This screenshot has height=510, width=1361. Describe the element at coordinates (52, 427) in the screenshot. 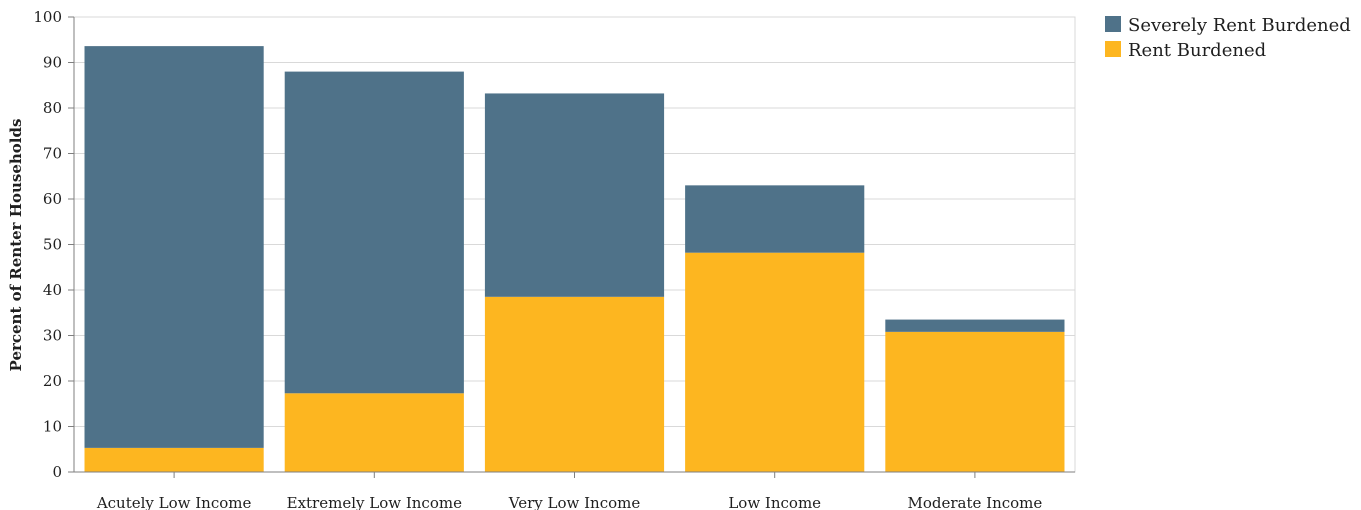

I see `y-tick-label: 10` at that location.